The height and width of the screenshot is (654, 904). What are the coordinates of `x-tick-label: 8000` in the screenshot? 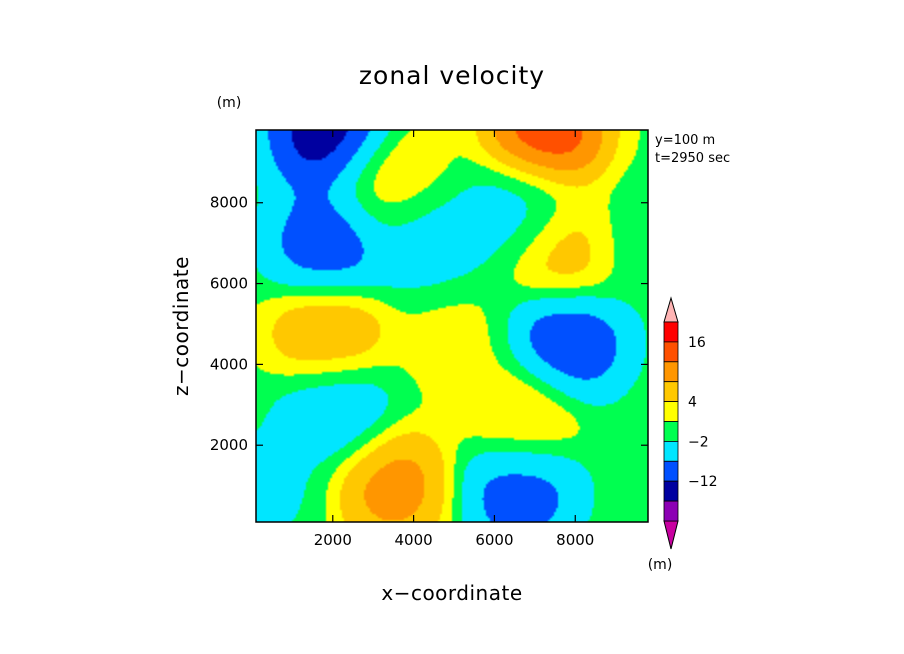 It's located at (575, 540).